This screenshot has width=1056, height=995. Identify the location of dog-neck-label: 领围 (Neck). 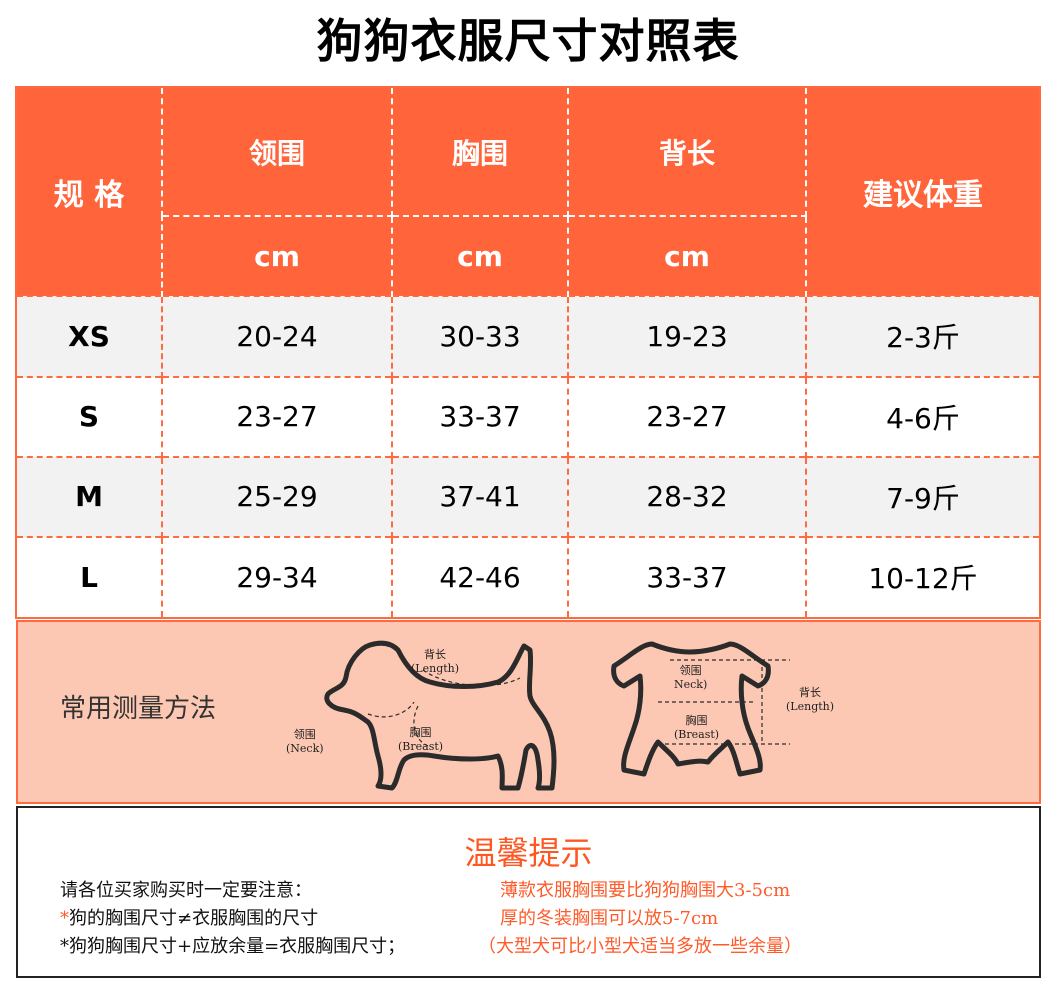
(305, 742).